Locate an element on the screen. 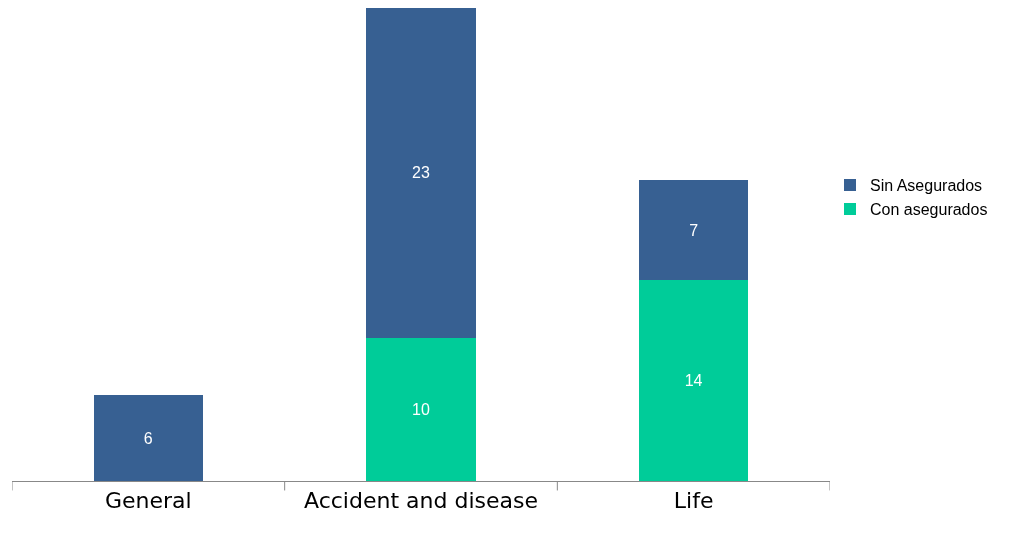 The width and height of the screenshot is (1020, 533). x-tick-label: Accident and disease is located at coordinates (421, 501).